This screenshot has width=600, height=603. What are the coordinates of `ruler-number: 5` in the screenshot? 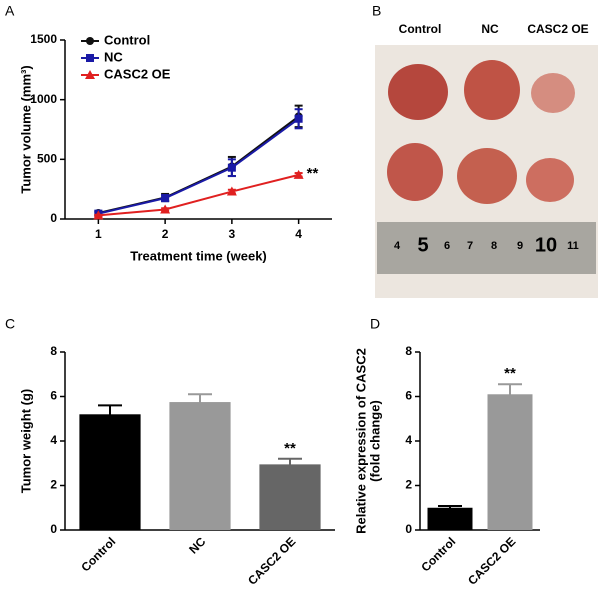 It's located at (422, 245).